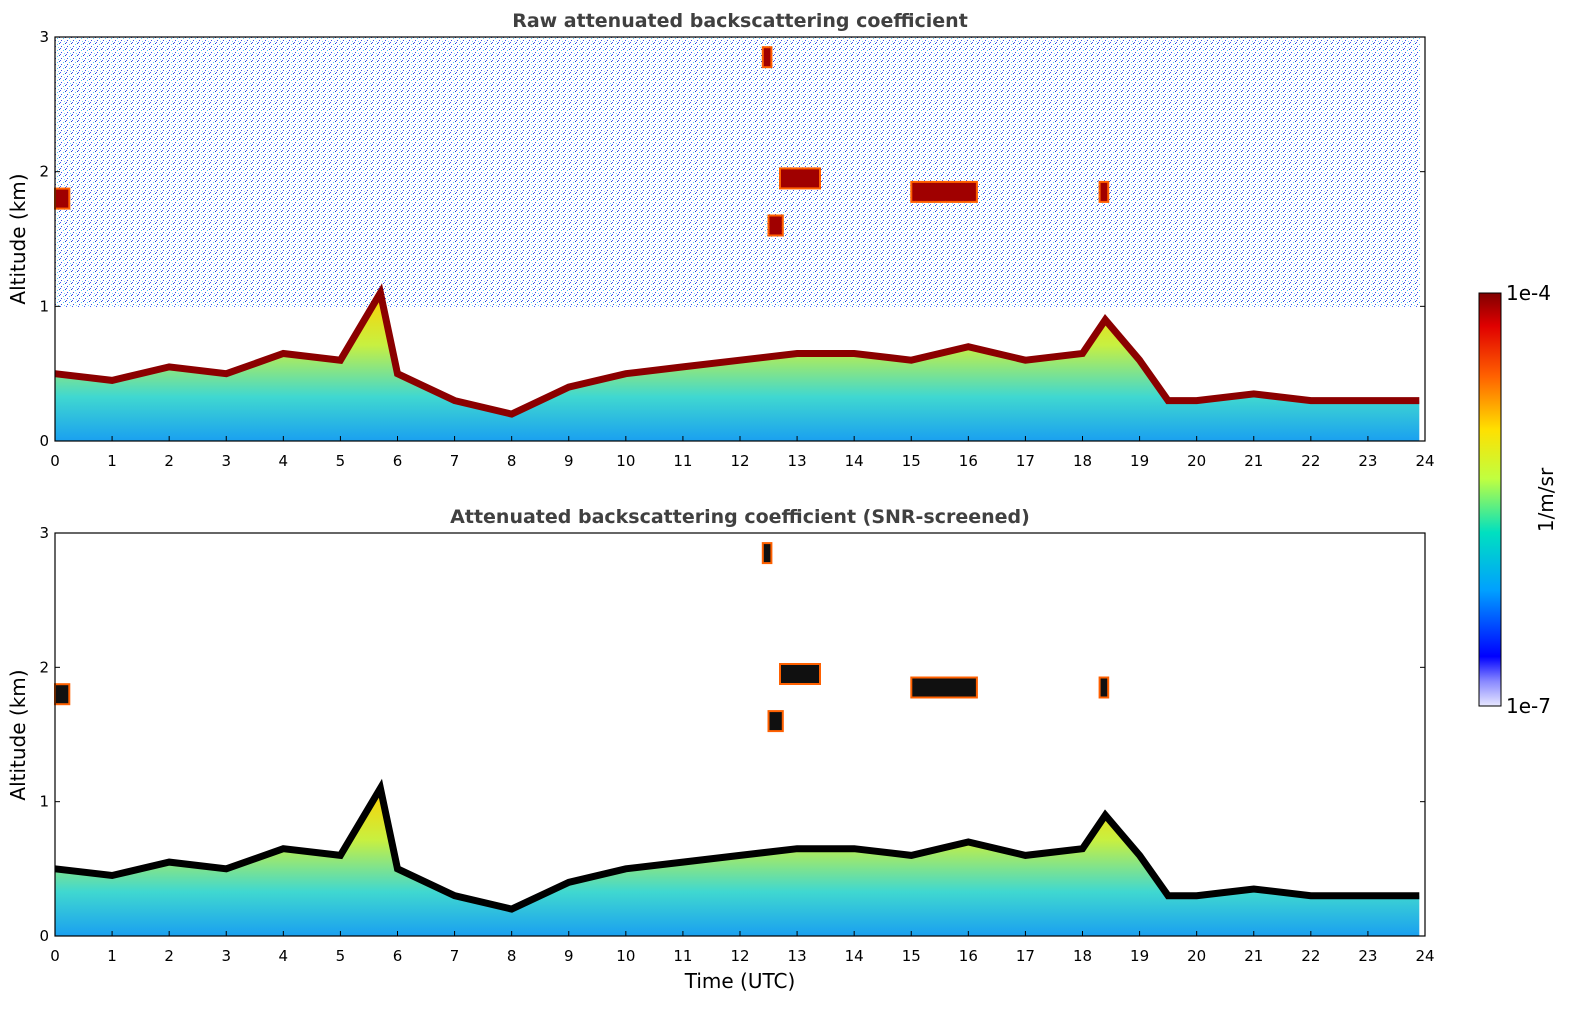  Describe the element at coordinates (1139, 461) in the screenshot. I see `panel-raw-xtick-label: 19` at that location.